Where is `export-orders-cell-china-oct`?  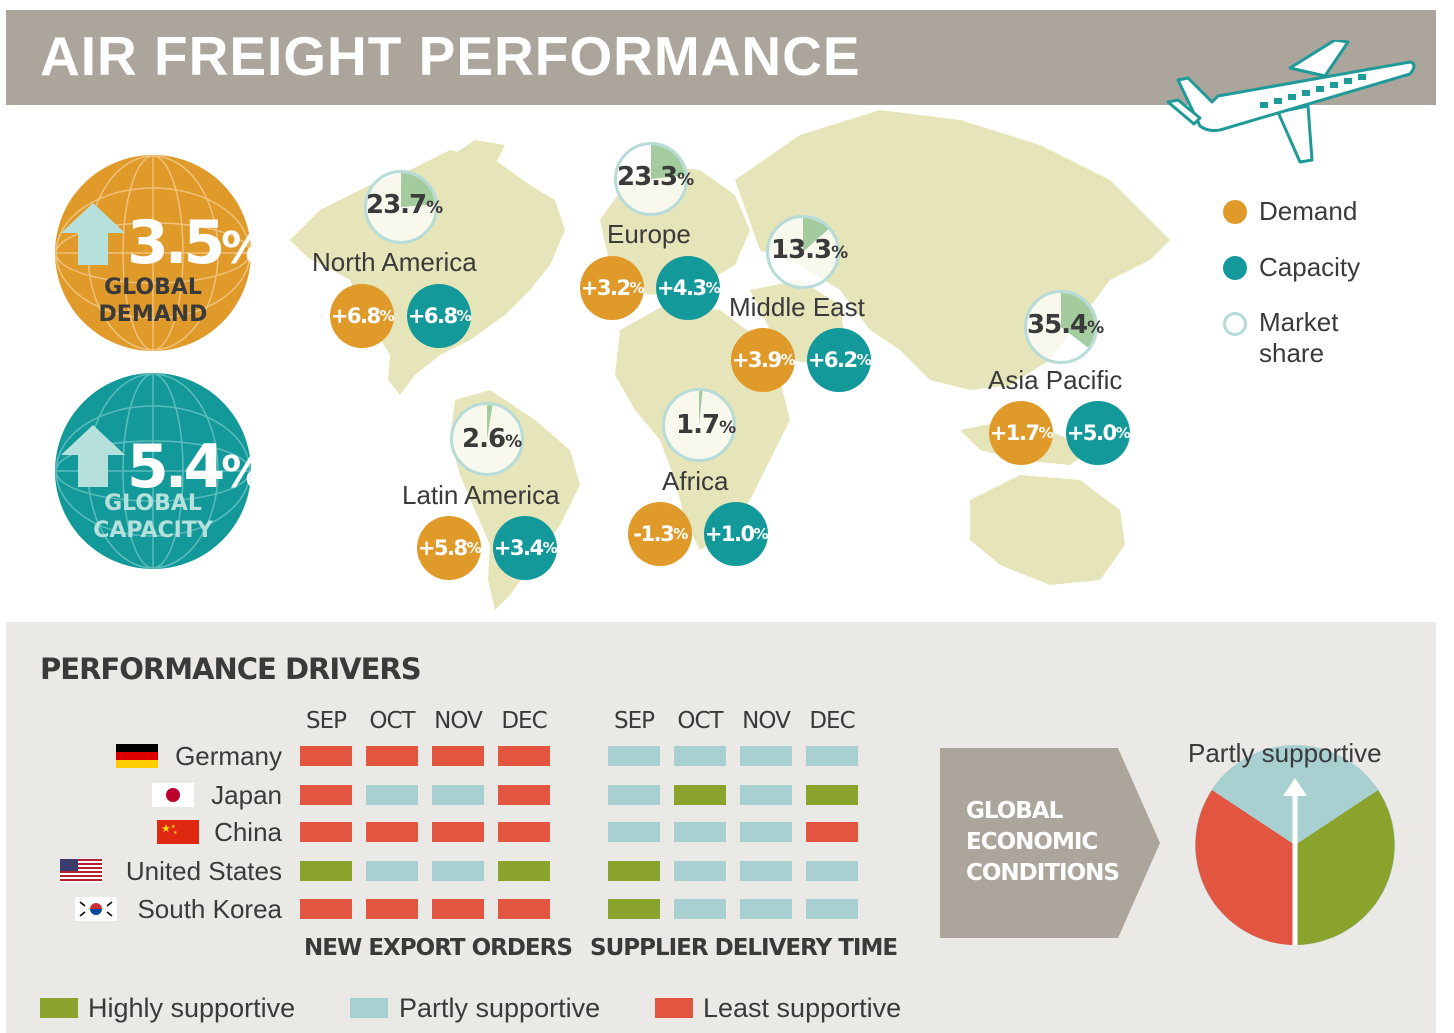 export-orders-cell-china-oct is located at coordinates (392, 832).